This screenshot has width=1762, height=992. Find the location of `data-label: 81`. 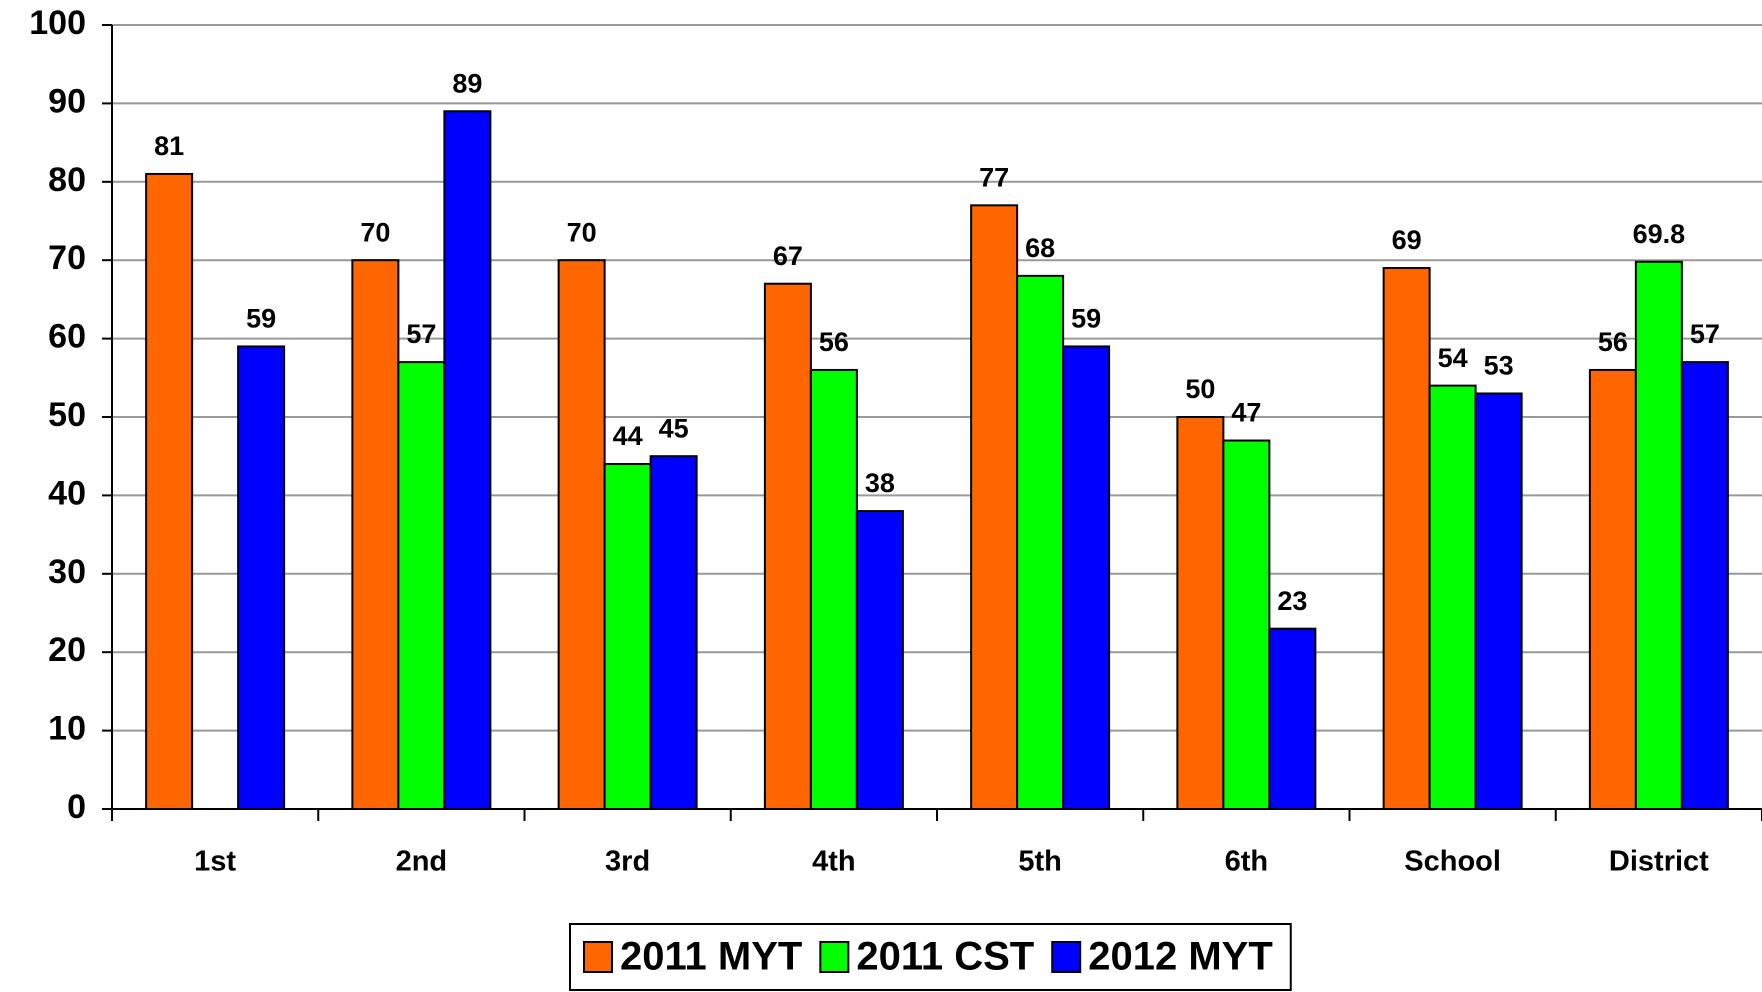

data-label: 81 is located at coordinates (169, 146).